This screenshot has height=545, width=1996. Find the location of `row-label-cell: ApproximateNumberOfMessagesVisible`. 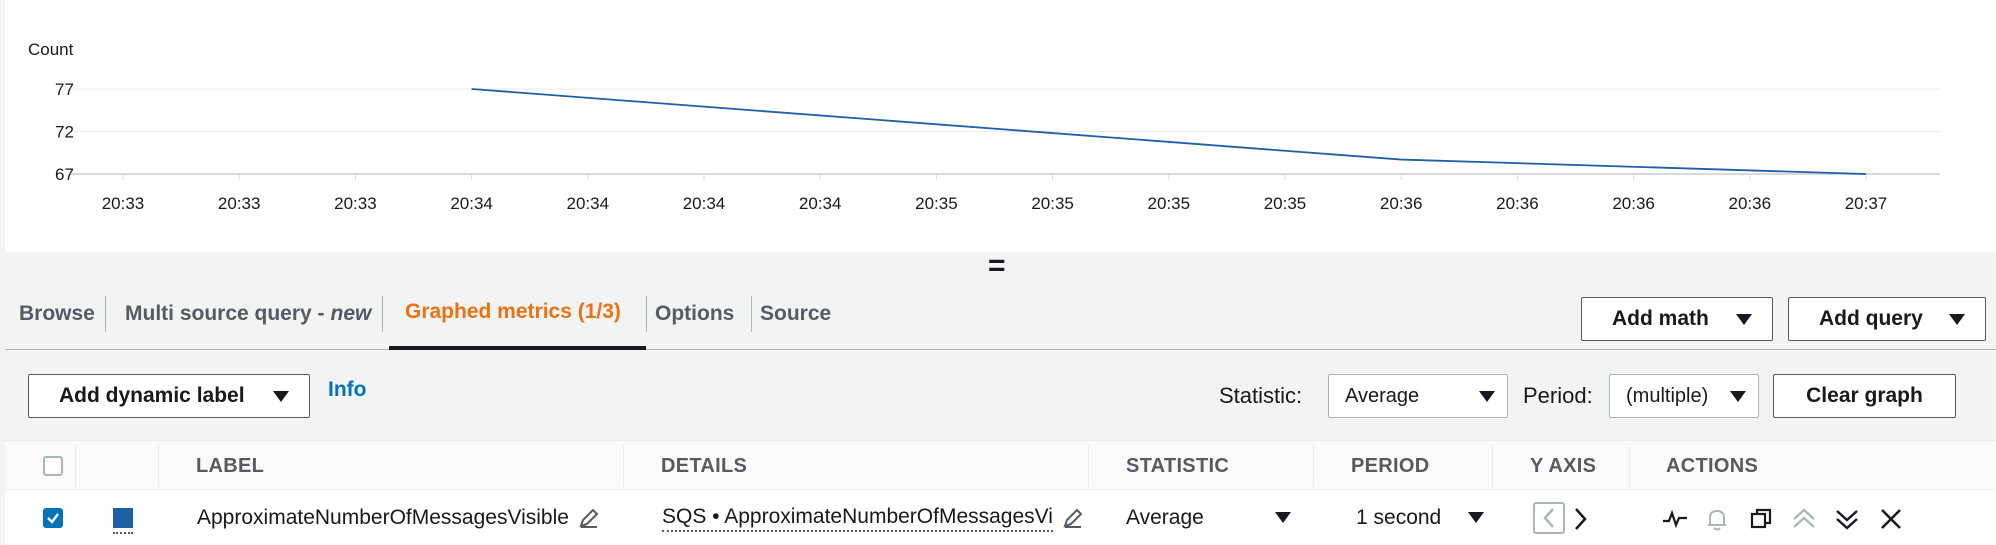

row-label-cell: ApproximateNumberOfMessagesVisible is located at coordinates (399, 517).